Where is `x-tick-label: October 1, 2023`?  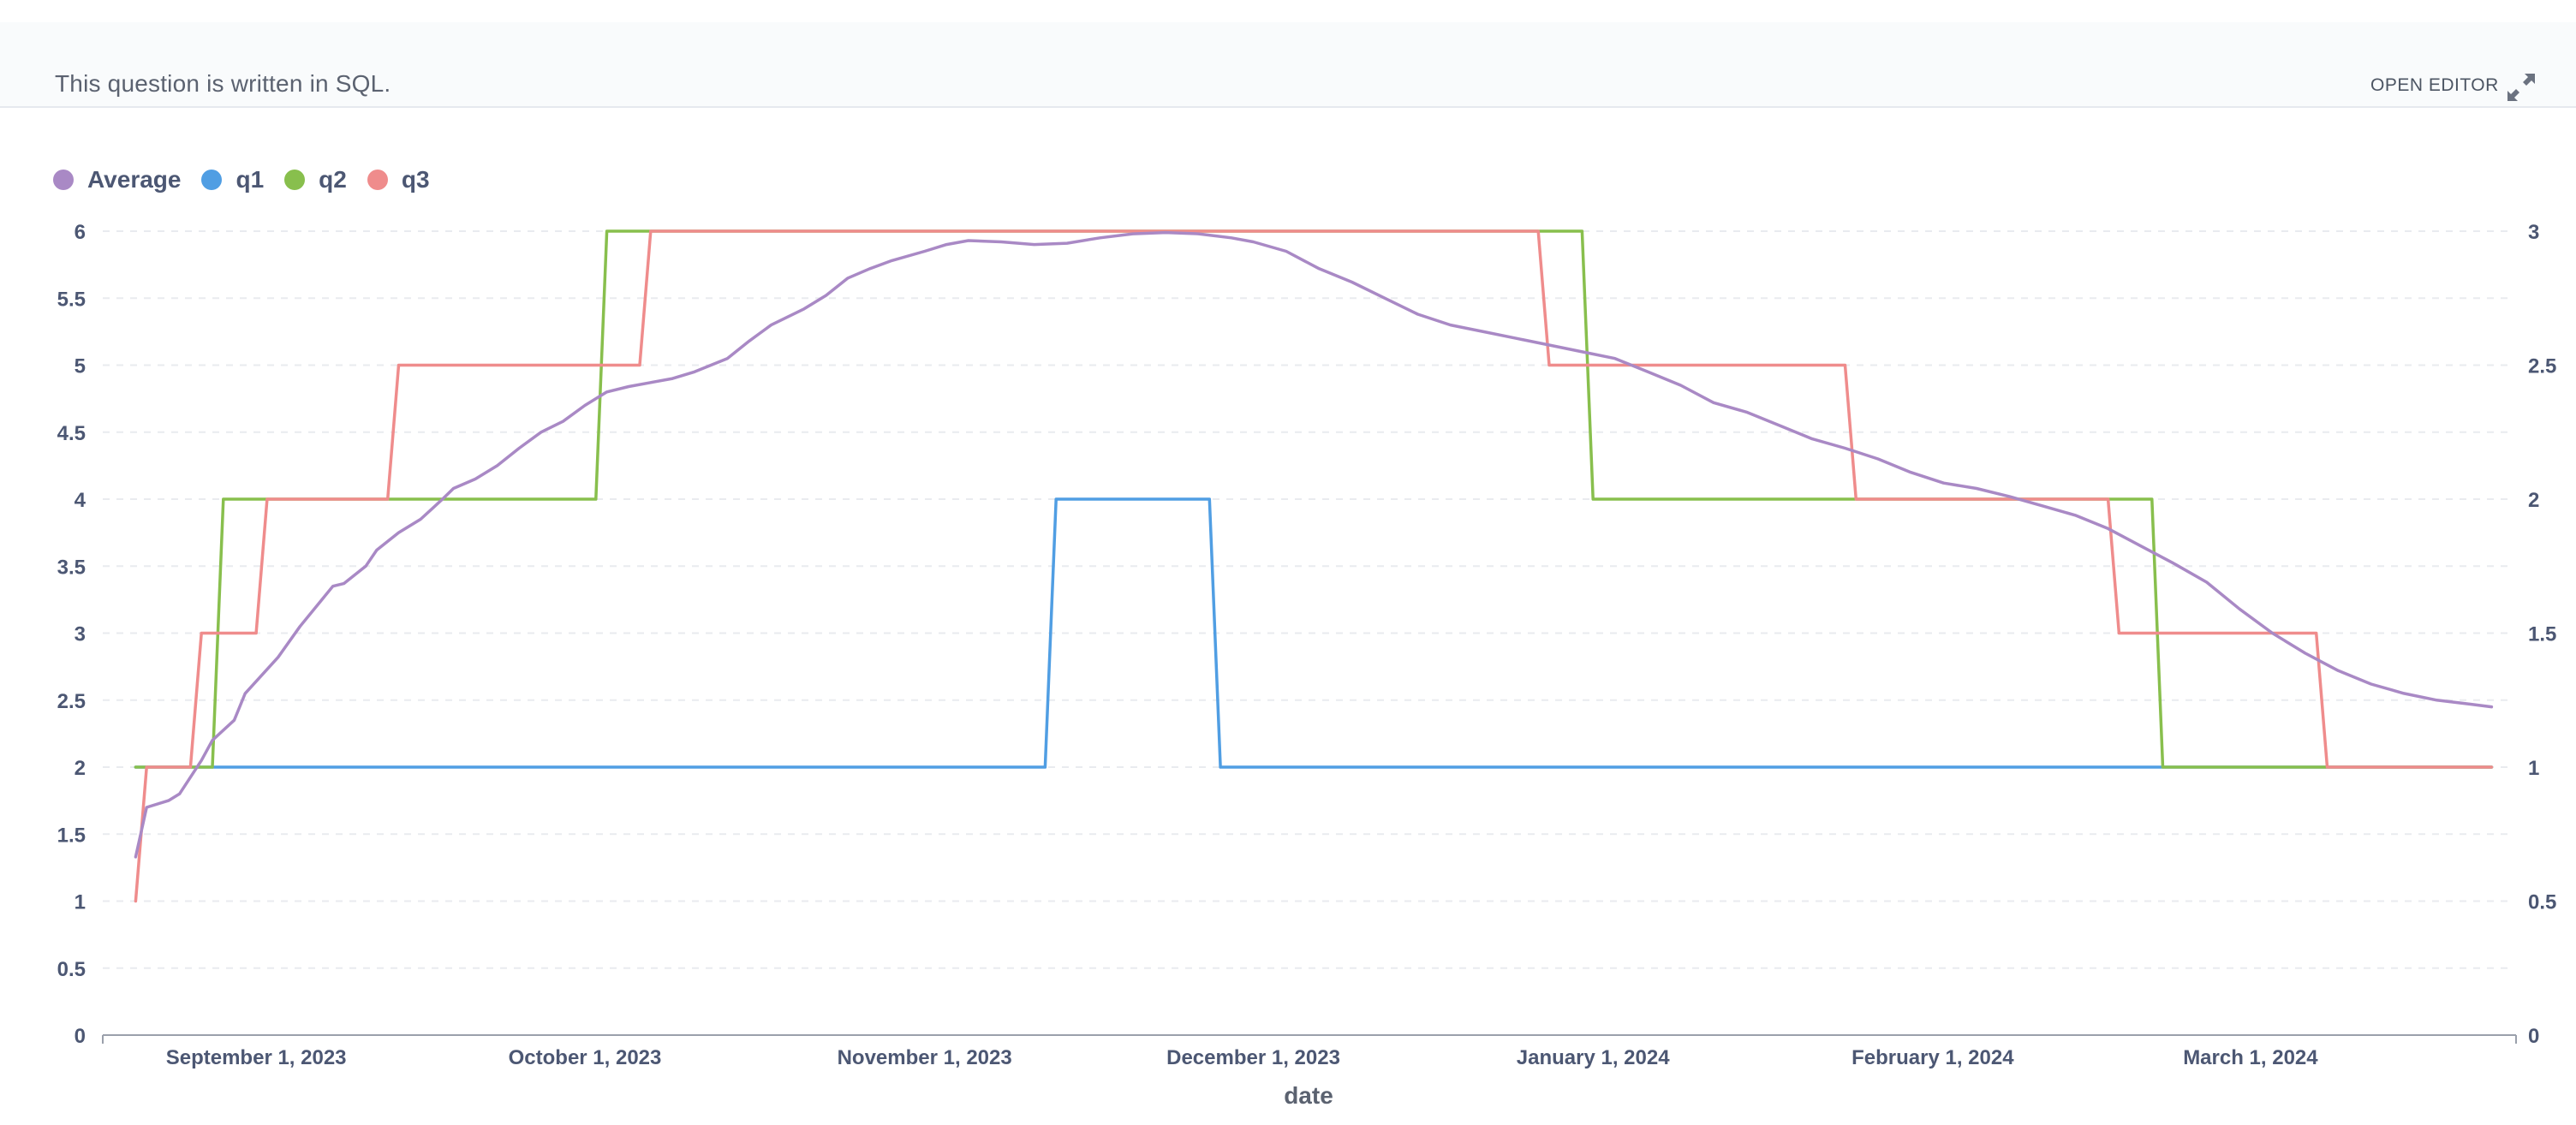 x-tick-label: October 1, 2023 is located at coordinates (585, 1057).